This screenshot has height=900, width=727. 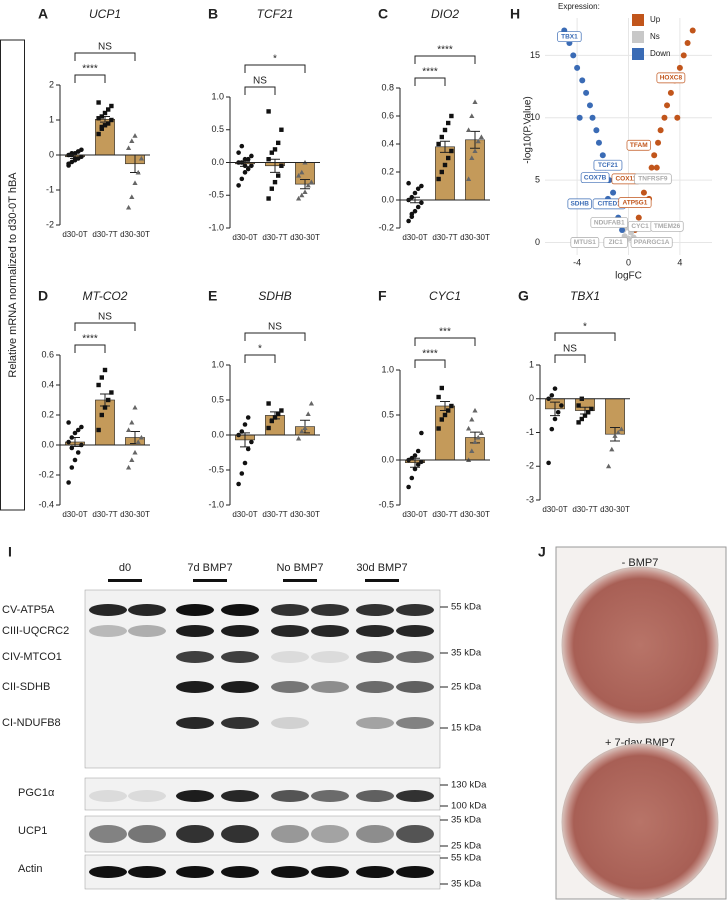 I want to click on bar, so click(x=445, y=173).